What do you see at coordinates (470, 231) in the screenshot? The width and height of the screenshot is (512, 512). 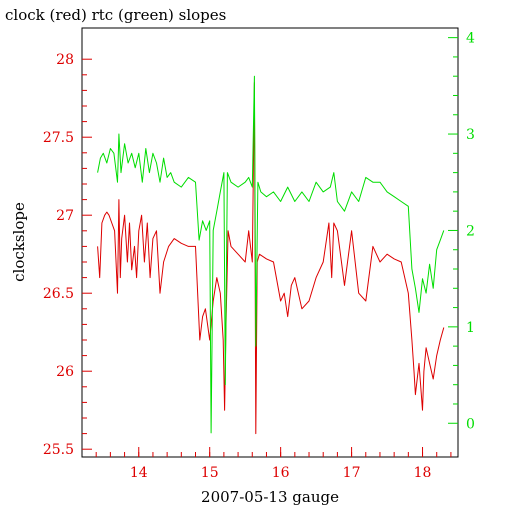 I see `y2-tick-label: 2` at bounding box center [470, 231].